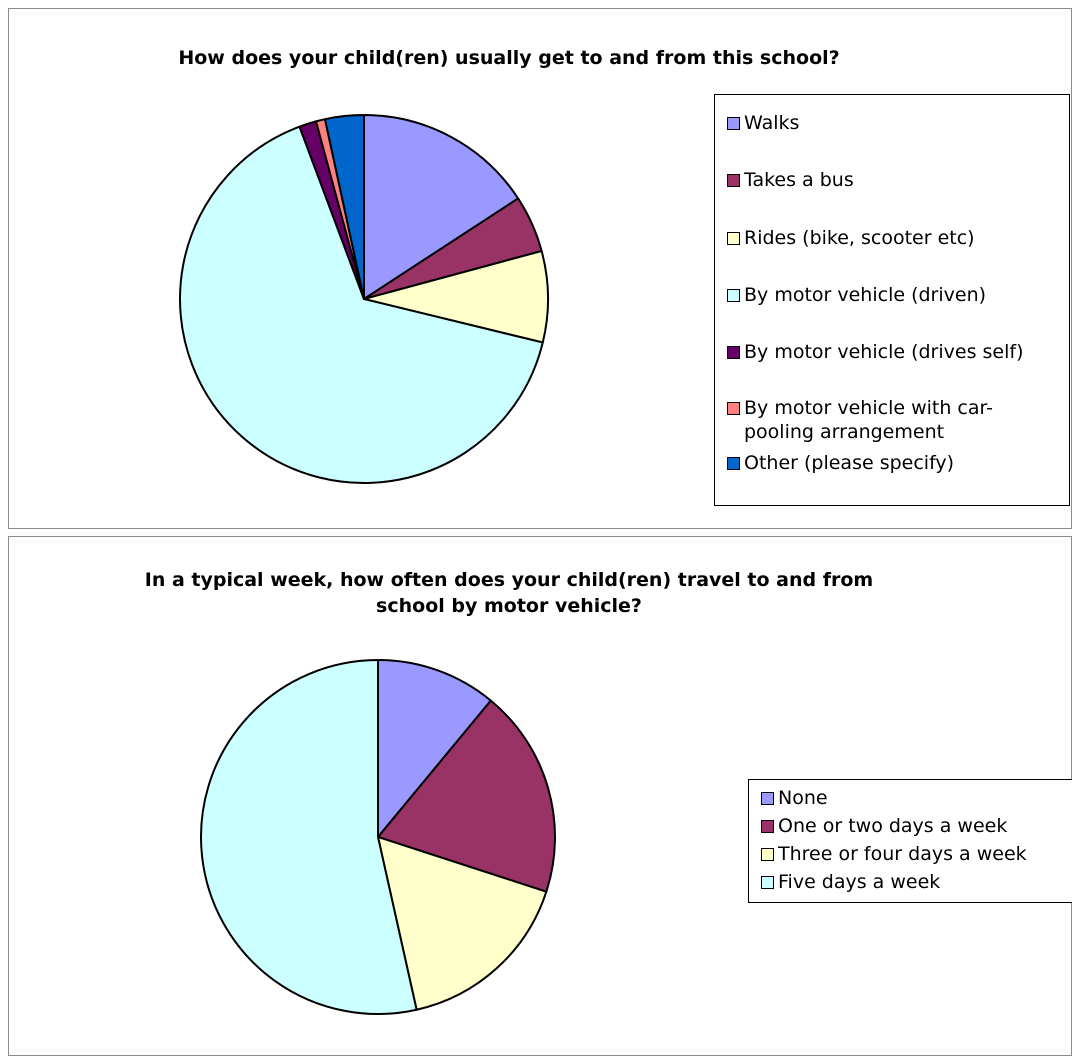  Describe the element at coordinates (884, 352) in the screenshot. I see `legend-label: By motor vehicle (drives self)` at that location.